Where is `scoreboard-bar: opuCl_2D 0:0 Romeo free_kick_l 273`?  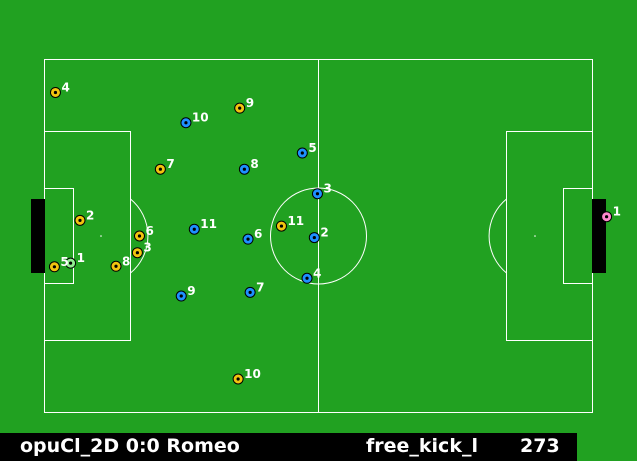
scoreboard-bar: opuCl_2D 0:0 Romeo free_kick_l 273 is located at coordinates (288, 447).